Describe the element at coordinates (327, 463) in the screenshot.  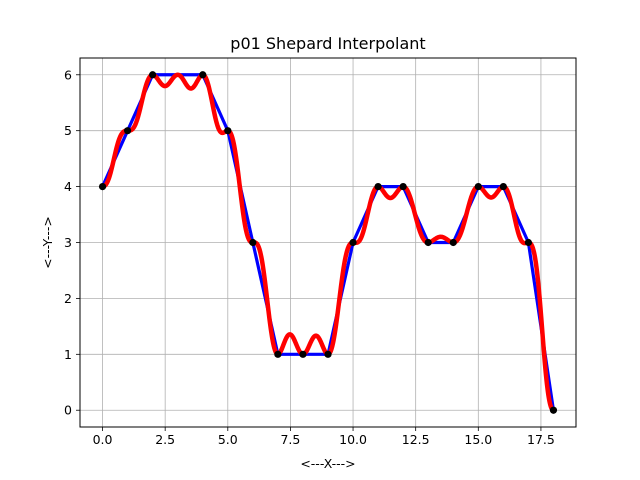
I see `x-axis-label: <---X--->` at that location.